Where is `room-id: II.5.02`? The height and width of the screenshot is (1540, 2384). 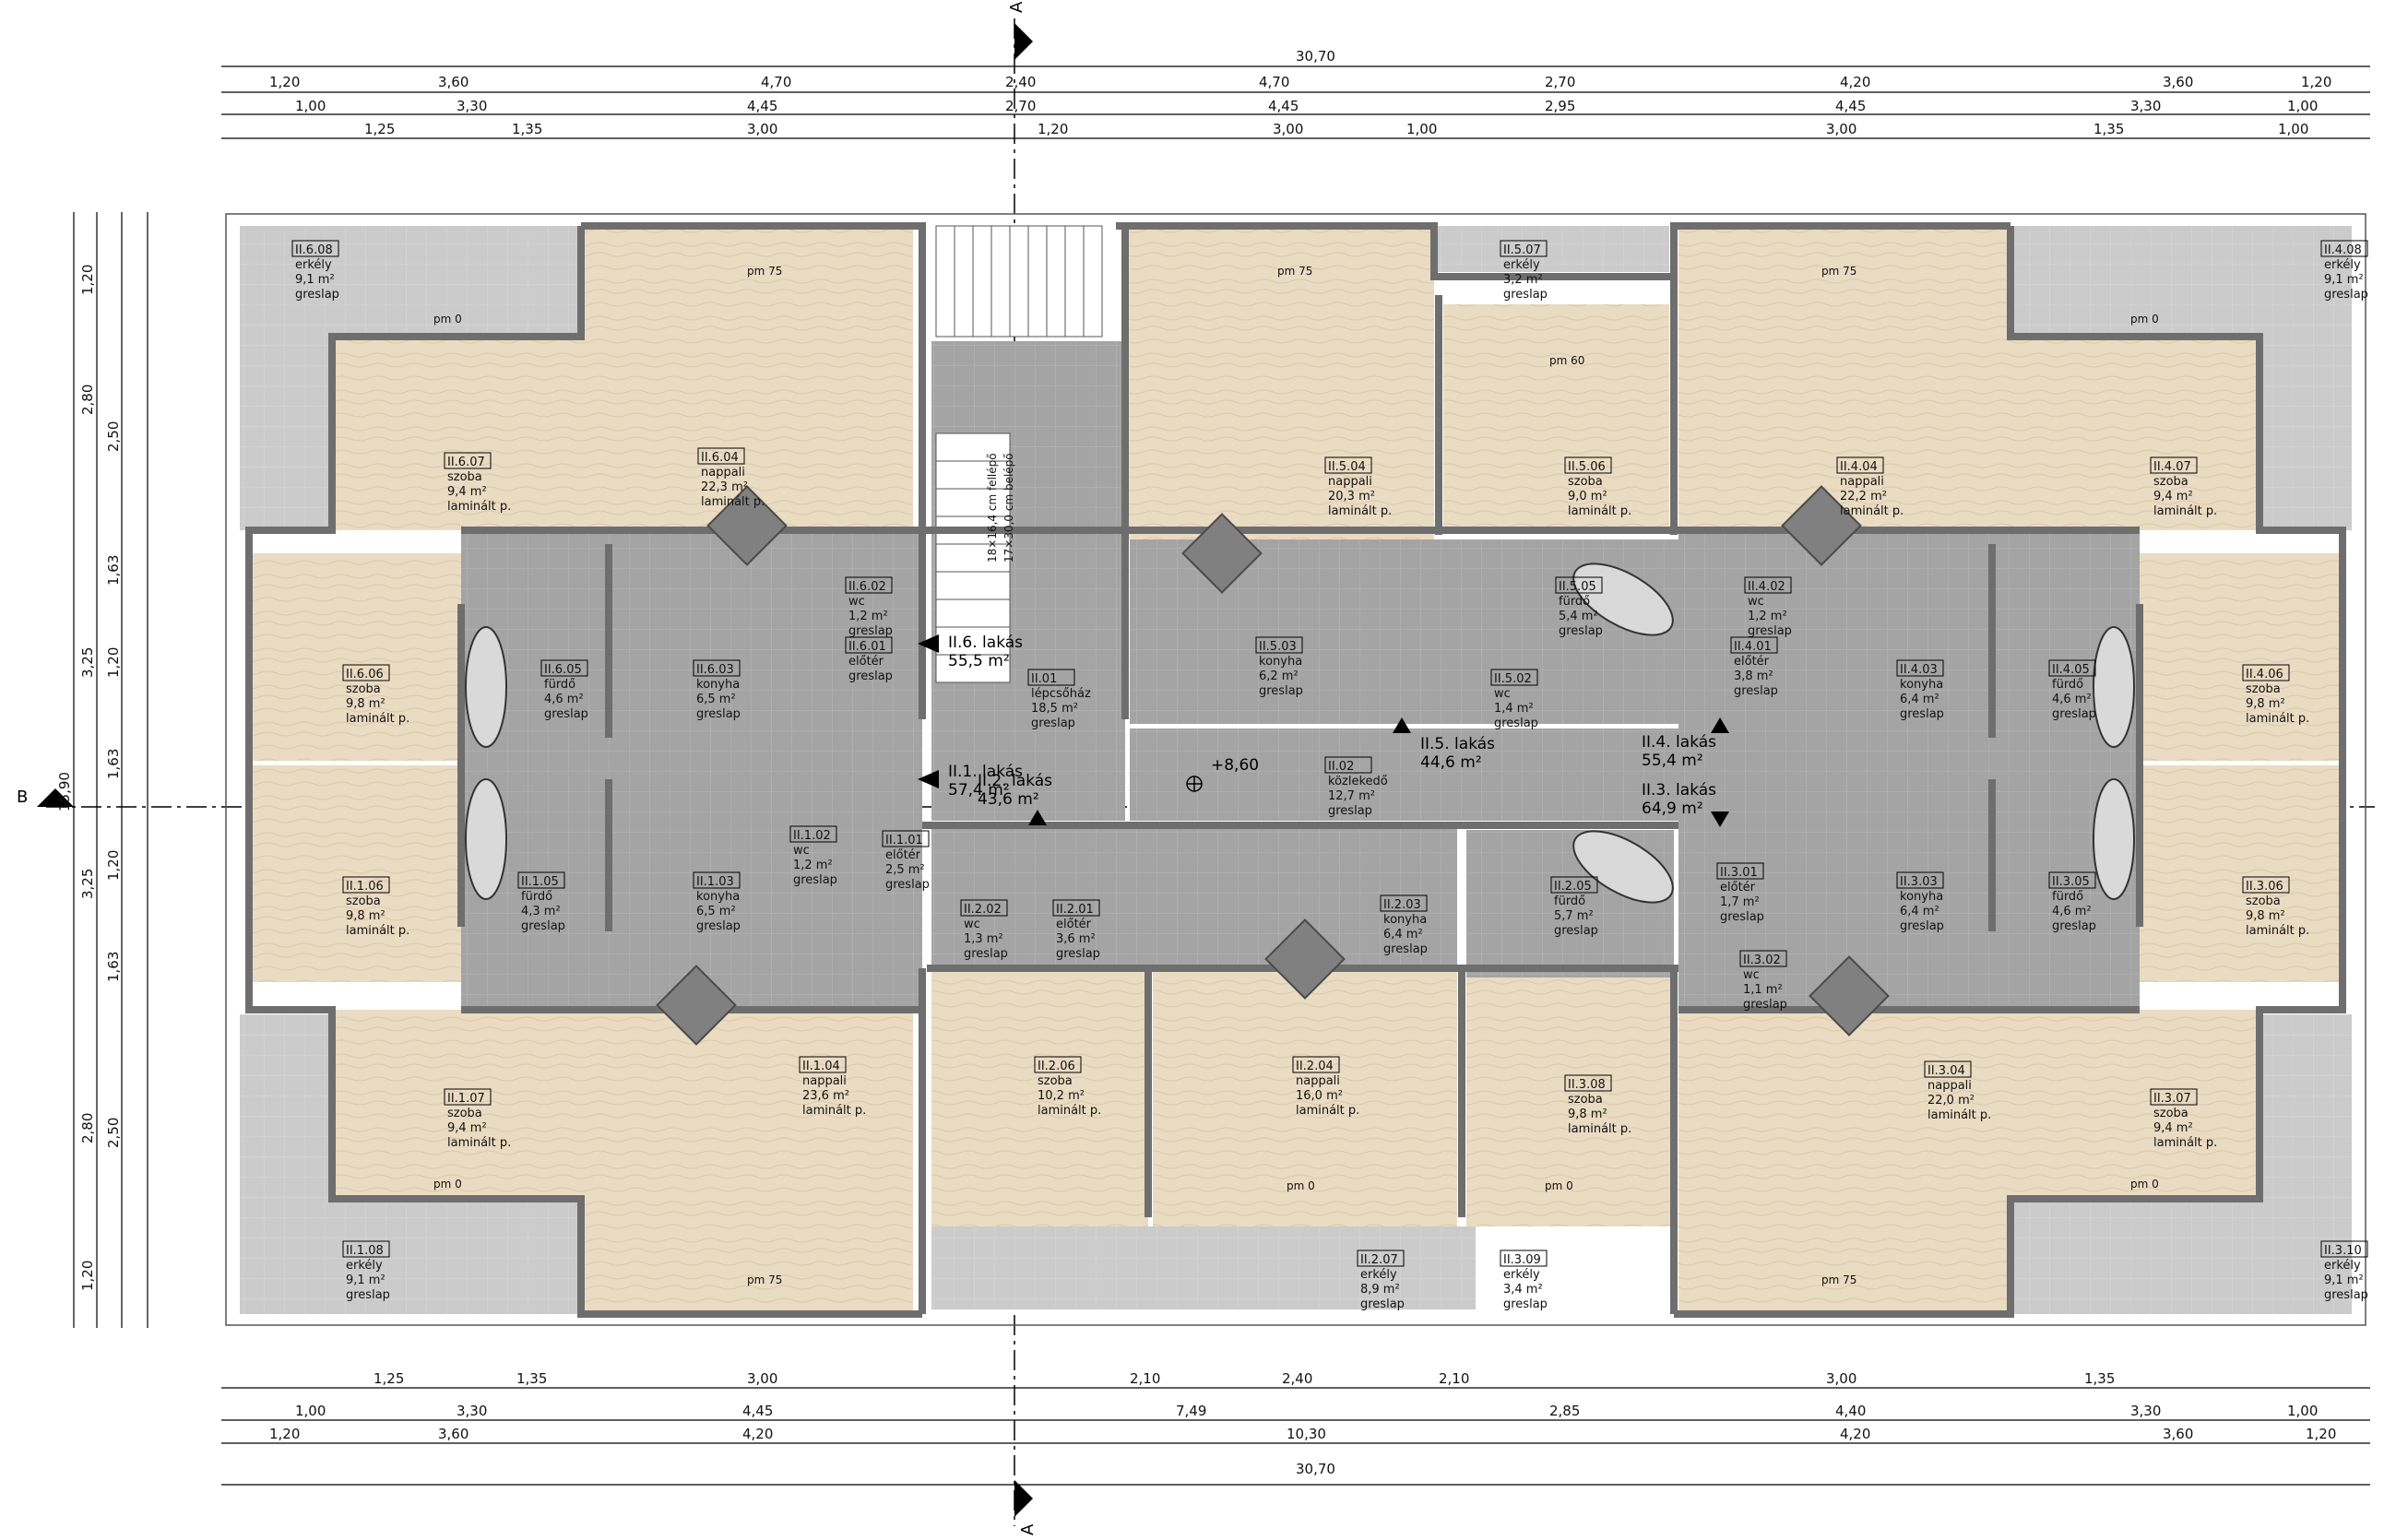
room-id: II.5.02 is located at coordinates (1513, 679).